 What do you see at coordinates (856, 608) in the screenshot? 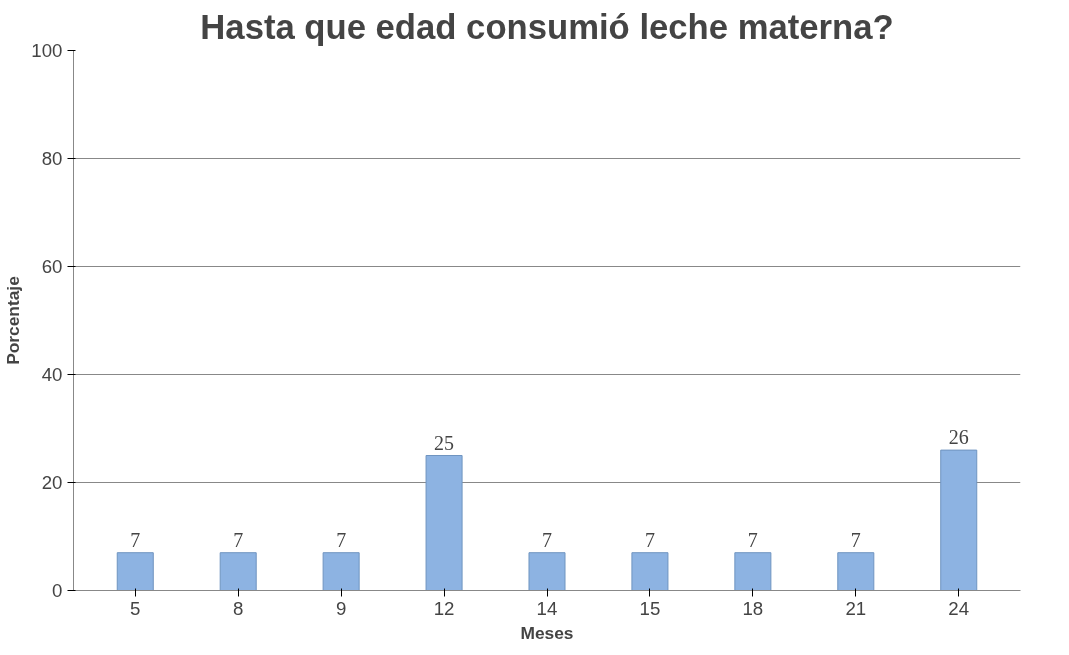
I see `x-tick-label: 21` at bounding box center [856, 608].